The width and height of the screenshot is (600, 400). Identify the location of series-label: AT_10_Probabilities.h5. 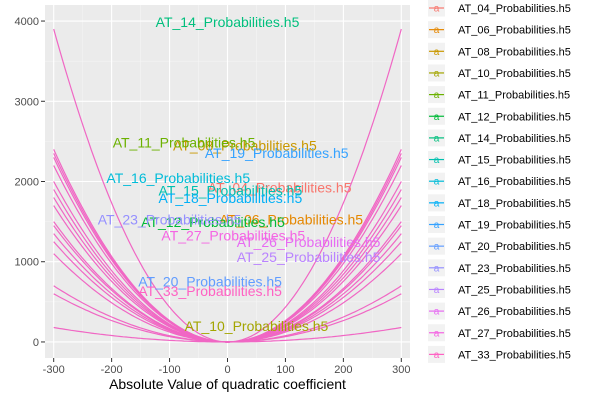
(257, 326).